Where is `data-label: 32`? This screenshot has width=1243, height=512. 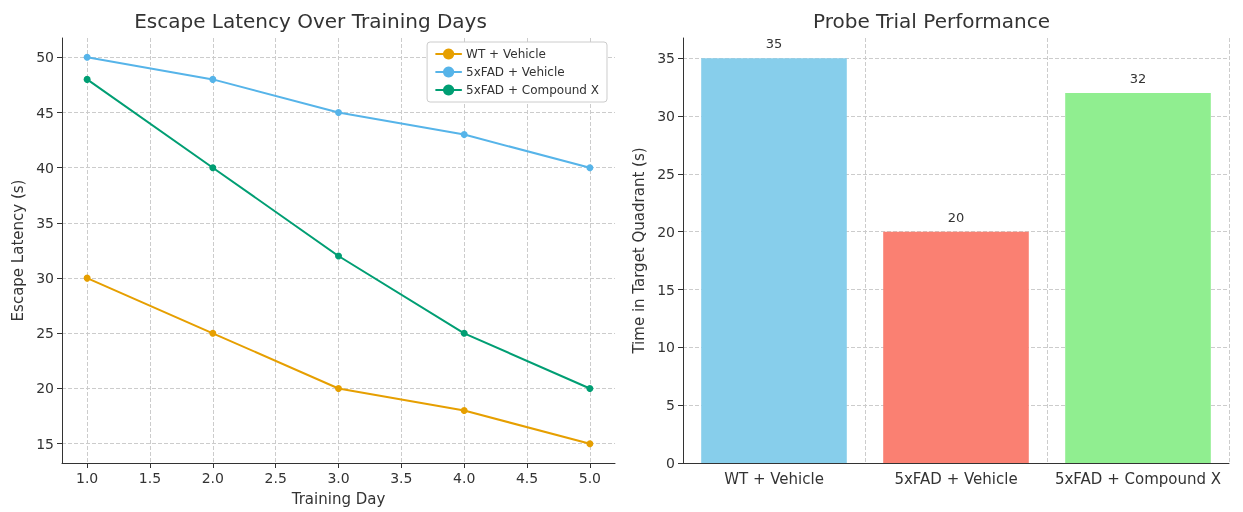 data-label: 32 is located at coordinates (1138, 78).